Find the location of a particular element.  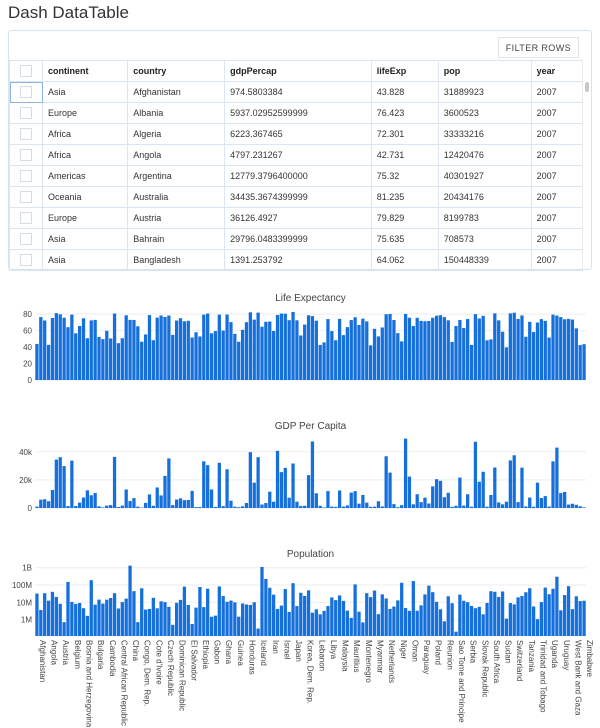

bar-congo-rep- is located at coordinates (145, 622).